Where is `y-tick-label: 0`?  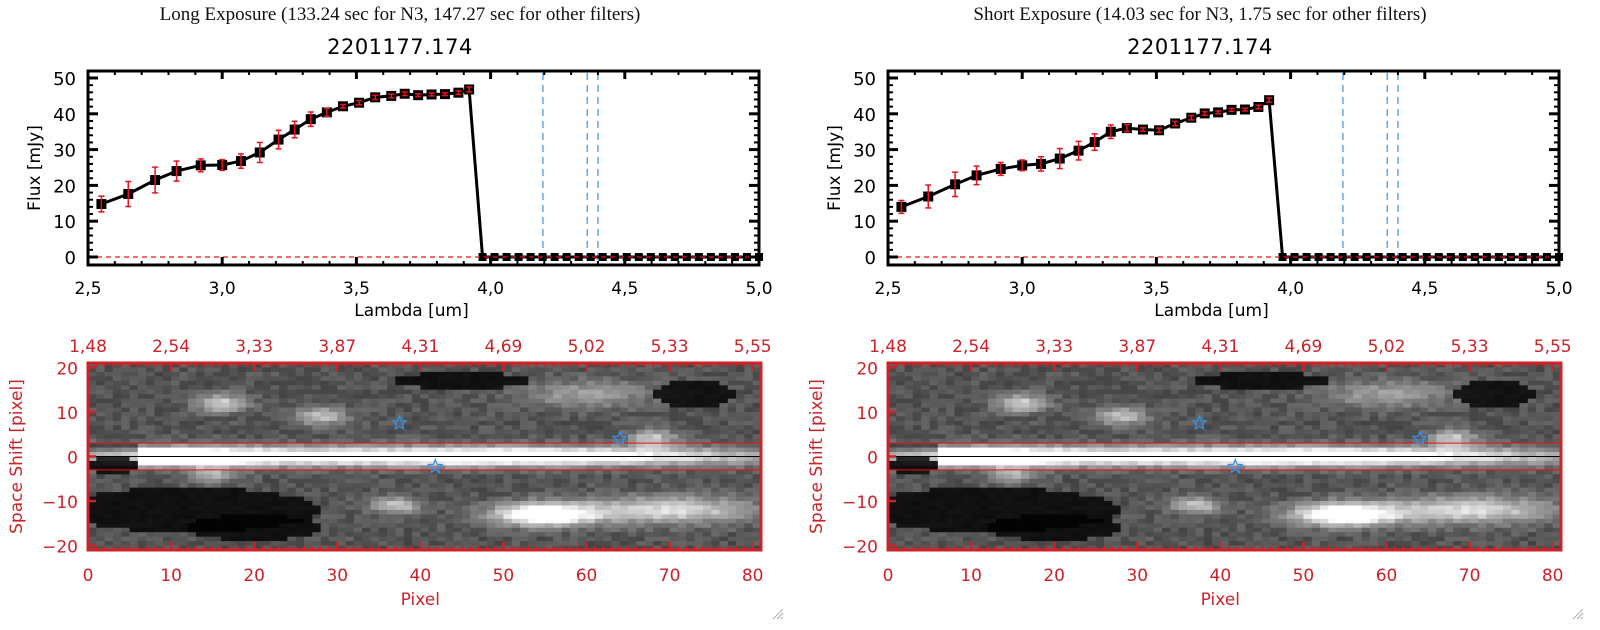
y-tick-label: 0 is located at coordinates (70, 258).